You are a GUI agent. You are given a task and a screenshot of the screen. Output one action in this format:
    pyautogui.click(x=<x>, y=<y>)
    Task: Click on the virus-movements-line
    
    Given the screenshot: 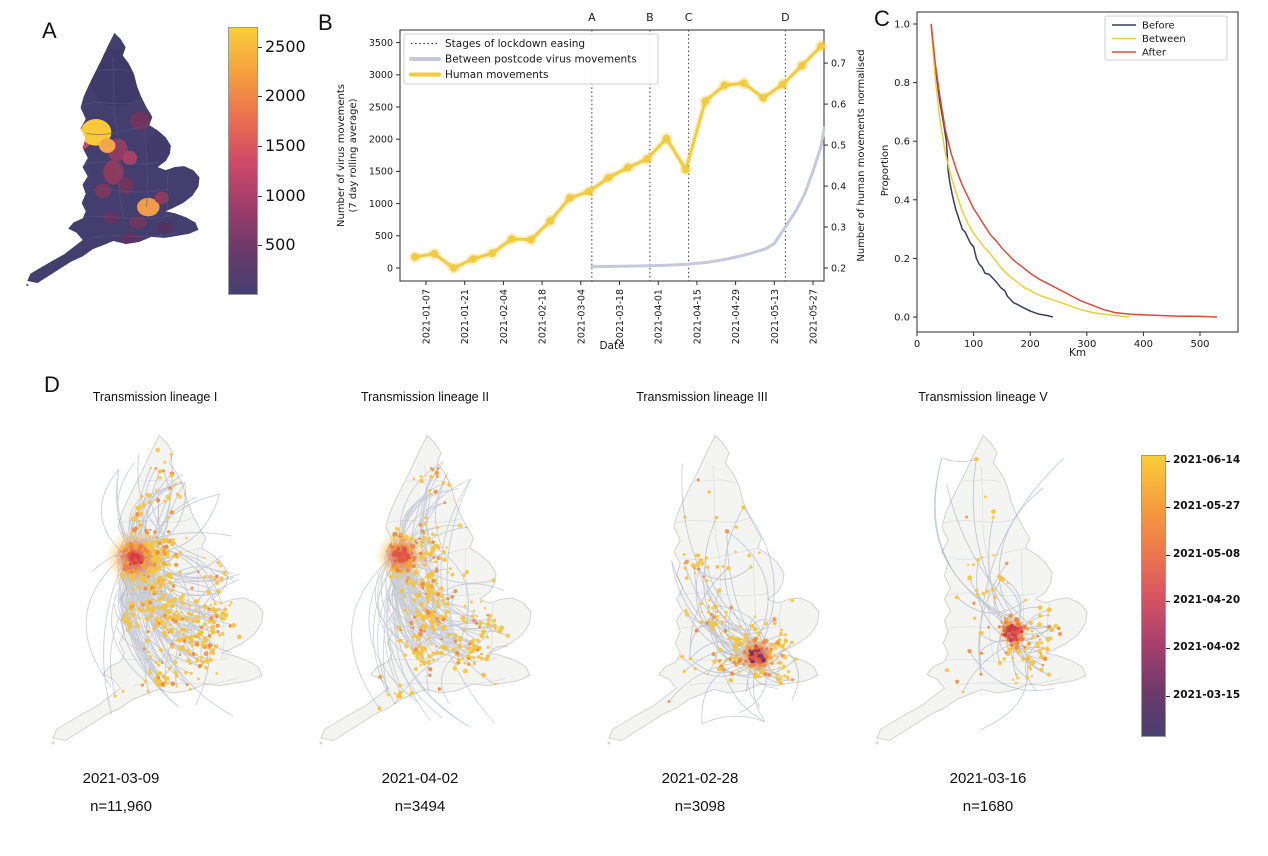 What is the action you would take?
    pyautogui.click(x=708, y=197)
    